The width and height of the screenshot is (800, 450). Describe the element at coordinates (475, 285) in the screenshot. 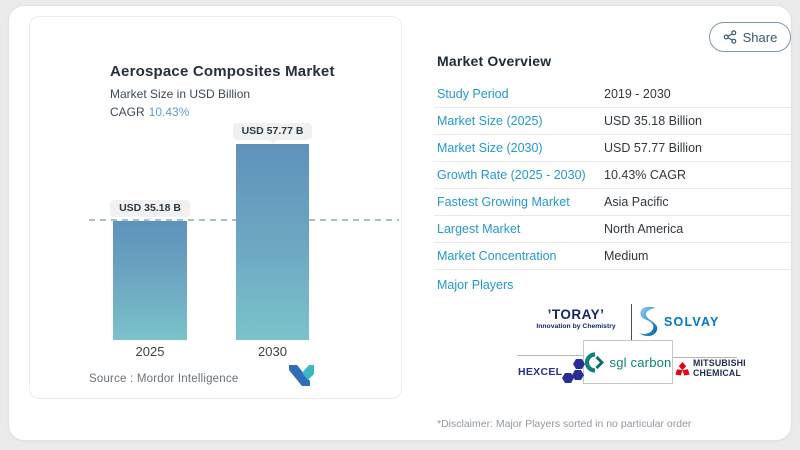

I see `major-players-label: Major Players` at that location.